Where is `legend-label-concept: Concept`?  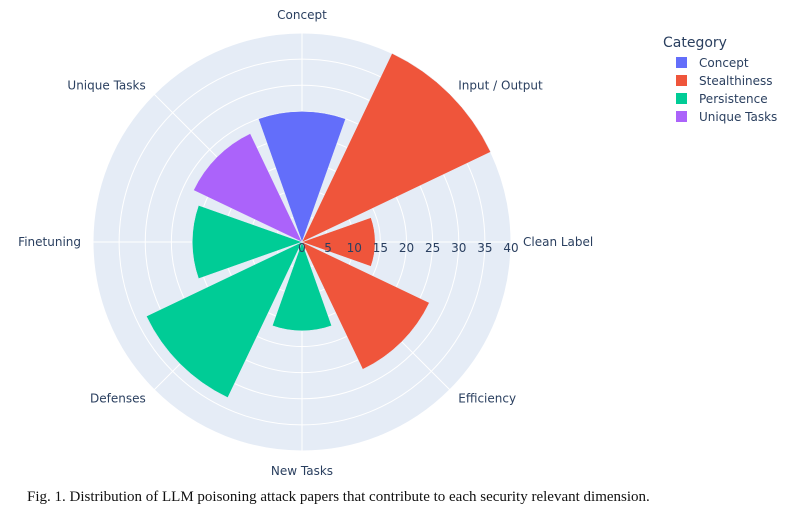
legend-label-concept: Concept is located at coordinates (724, 63).